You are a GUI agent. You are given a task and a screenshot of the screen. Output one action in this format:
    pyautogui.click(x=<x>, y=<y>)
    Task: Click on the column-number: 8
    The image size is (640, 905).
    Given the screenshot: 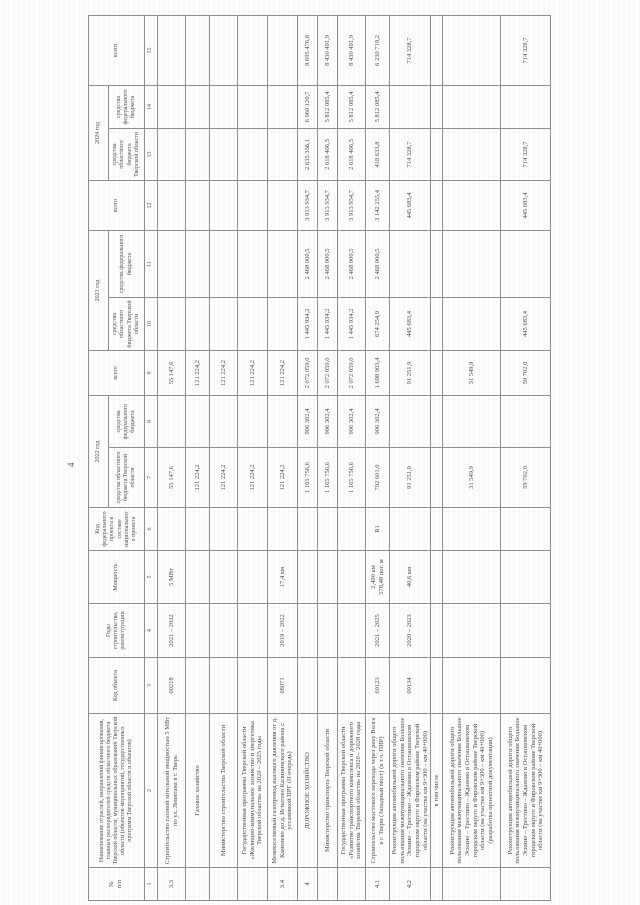 What is the action you would take?
    pyautogui.click(x=151, y=421)
    